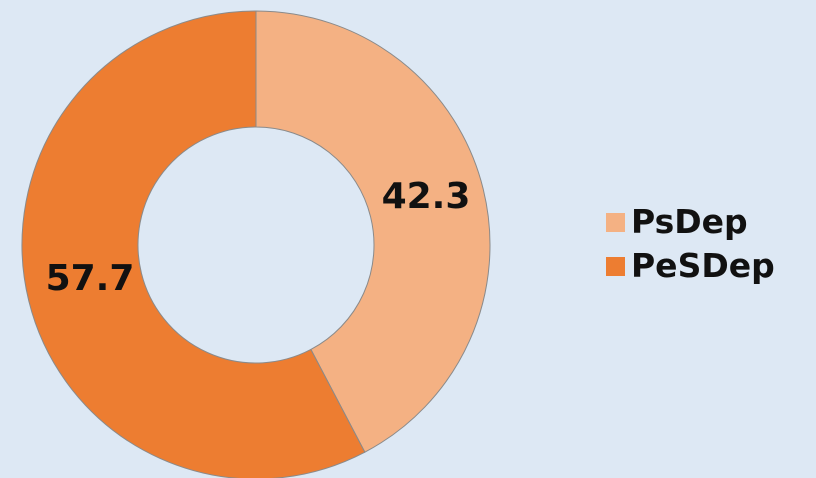 This screenshot has height=478, width=816. What do you see at coordinates (426, 196) in the screenshot?
I see `data-label-psdep: 42.3` at bounding box center [426, 196].